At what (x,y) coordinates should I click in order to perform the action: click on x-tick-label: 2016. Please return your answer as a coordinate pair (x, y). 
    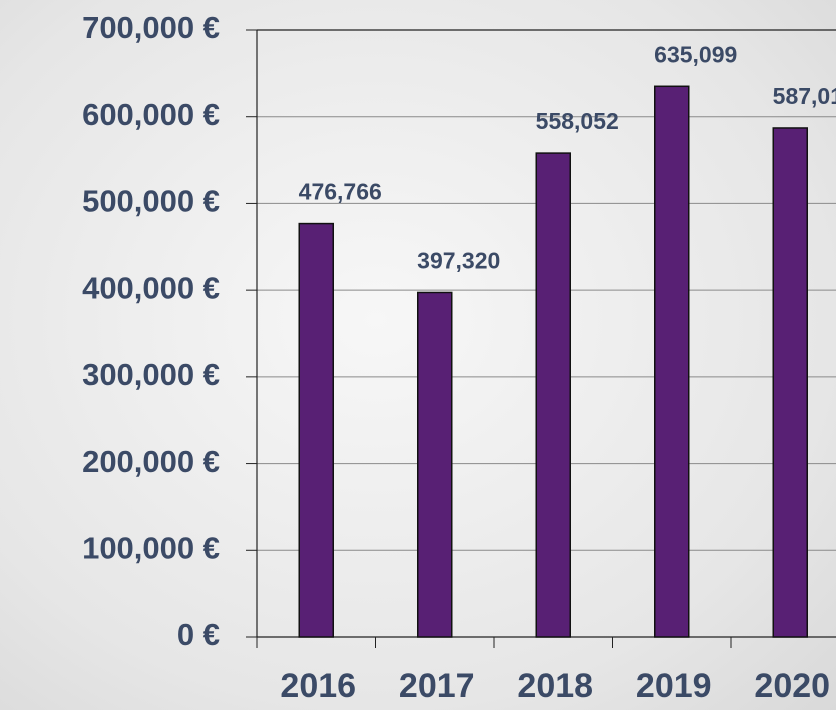
    Looking at the image, I should click on (318, 686).